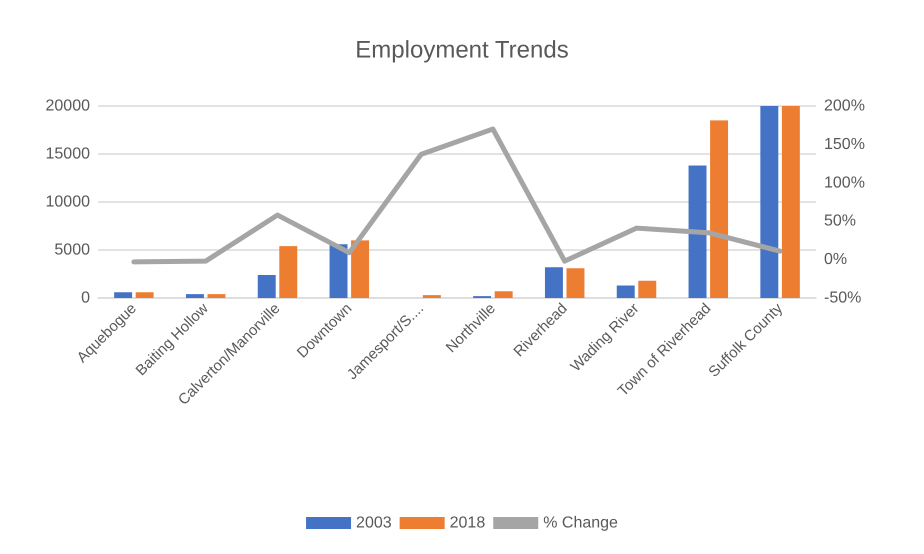  Describe the element at coordinates (844, 144) in the screenshot. I see `y2-tick-label: 150%` at that location.